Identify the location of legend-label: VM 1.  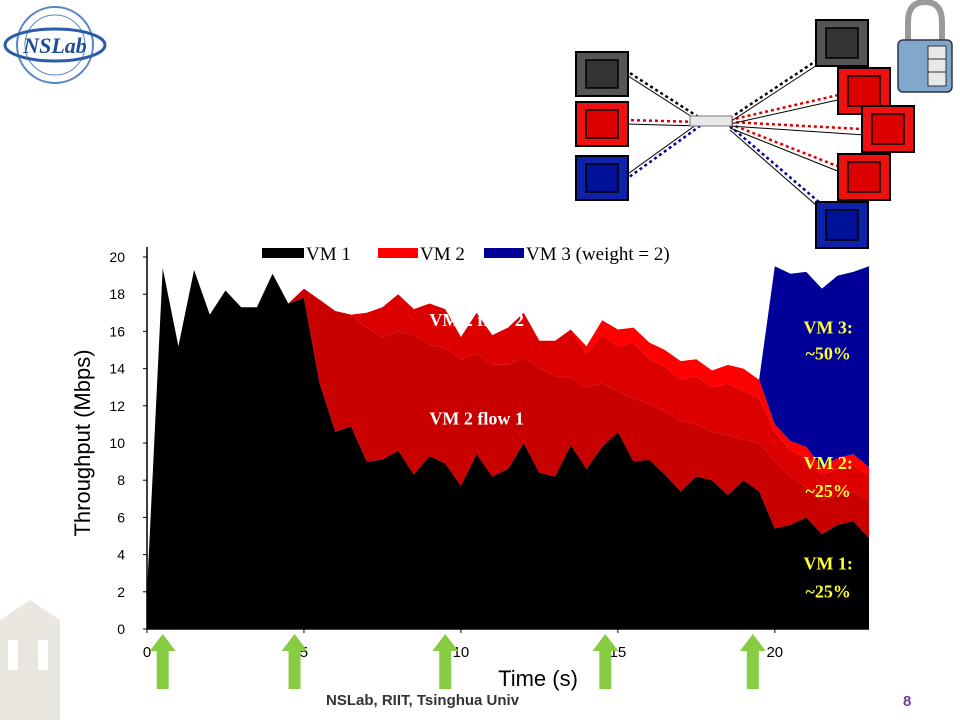
(328, 254).